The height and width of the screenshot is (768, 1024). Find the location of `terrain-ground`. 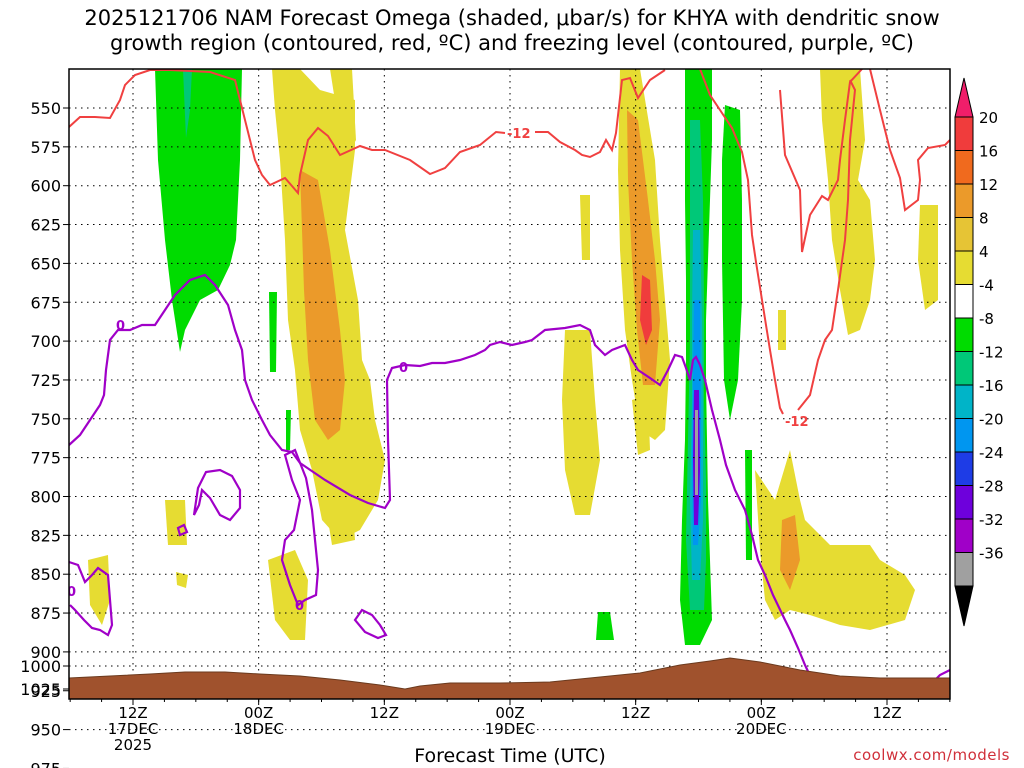

terrain-ground is located at coordinates (509, 678).